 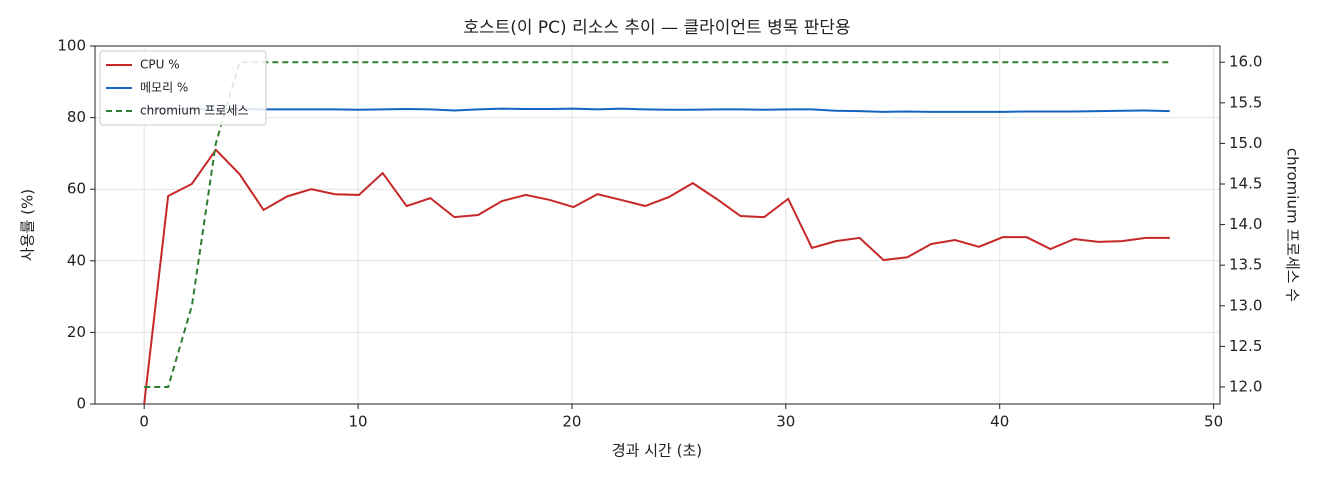 What do you see at coordinates (358, 422) in the screenshot?
I see `x-tick-label: 10` at bounding box center [358, 422].